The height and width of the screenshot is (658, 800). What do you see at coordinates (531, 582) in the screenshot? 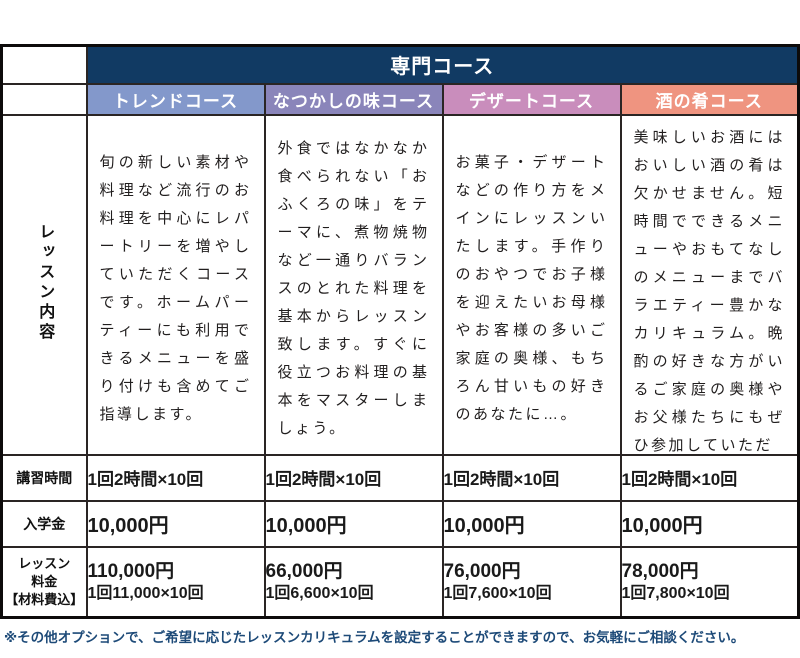
I see `fee-cell-dessert: 76,000円 1回7,600×10回` at bounding box center [531, 582].